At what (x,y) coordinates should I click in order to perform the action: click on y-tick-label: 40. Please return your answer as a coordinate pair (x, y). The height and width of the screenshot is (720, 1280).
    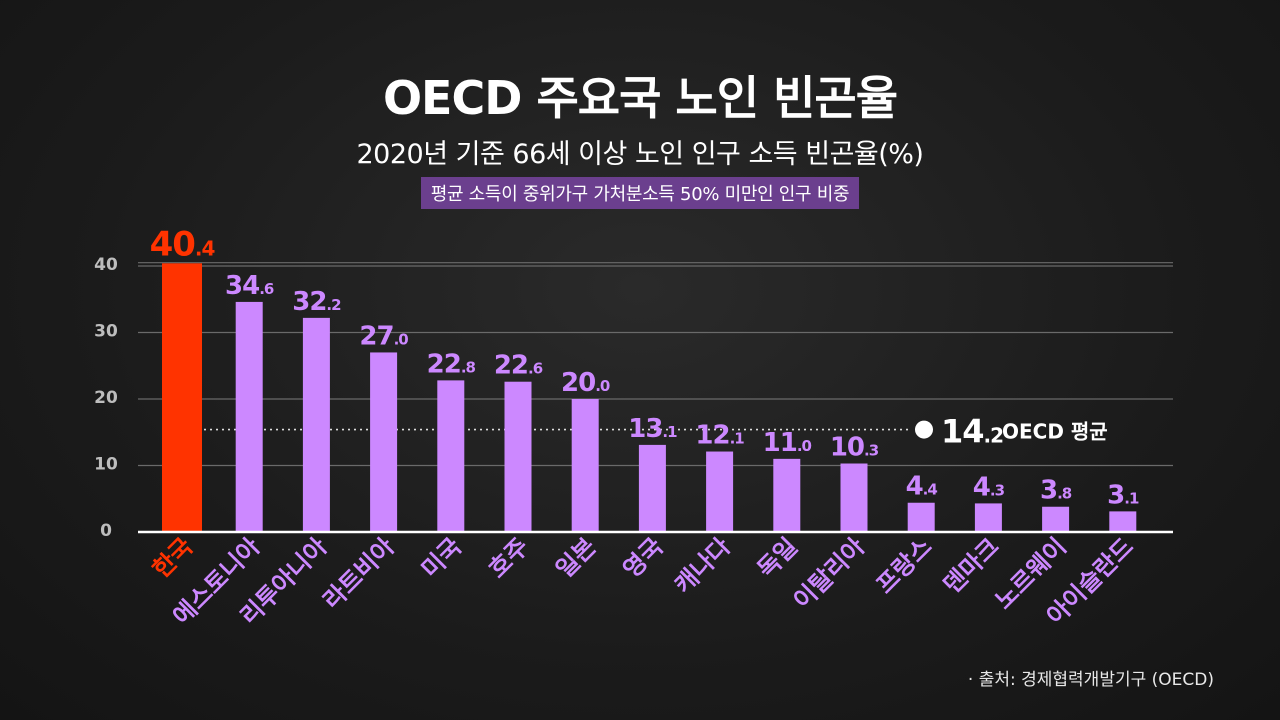
    Looking at the image, I should click on (106, 265).